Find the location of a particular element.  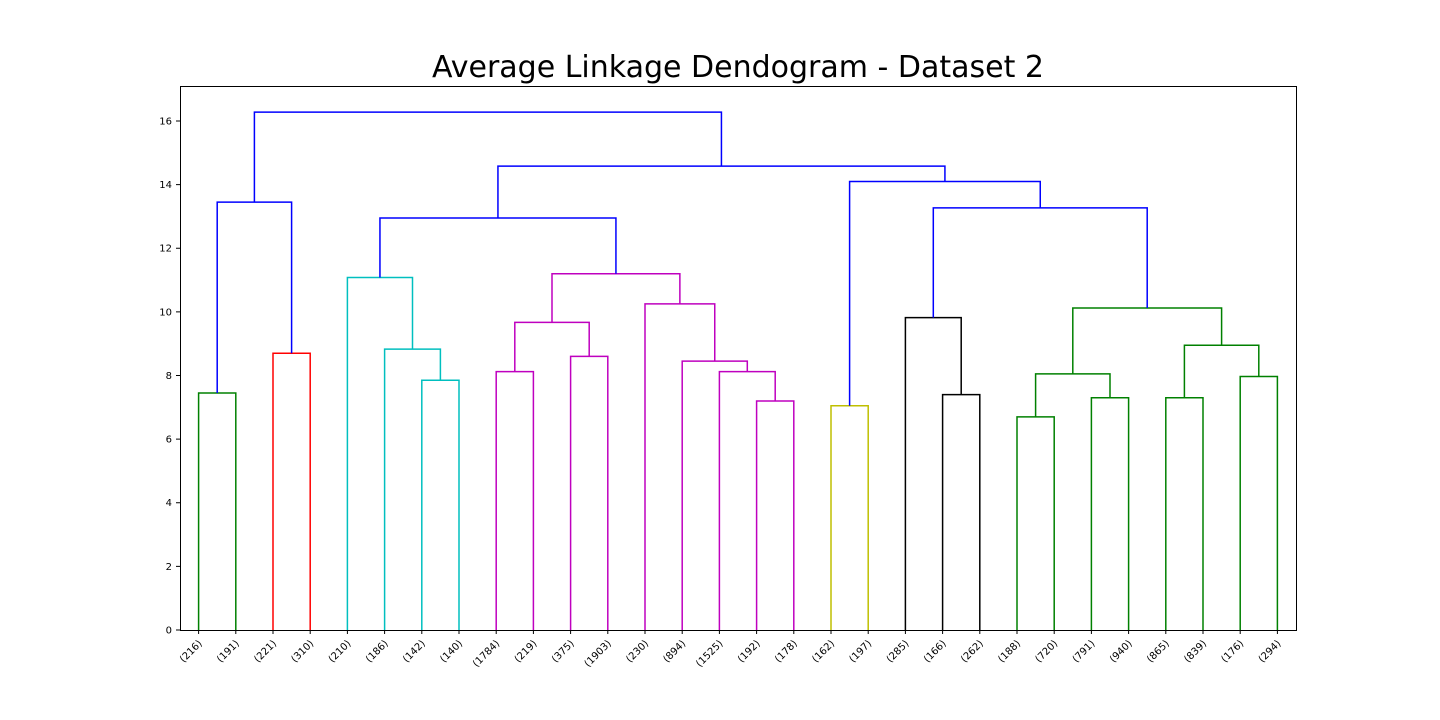

leaf-label: (176) is located at coordinates (1233, 651).